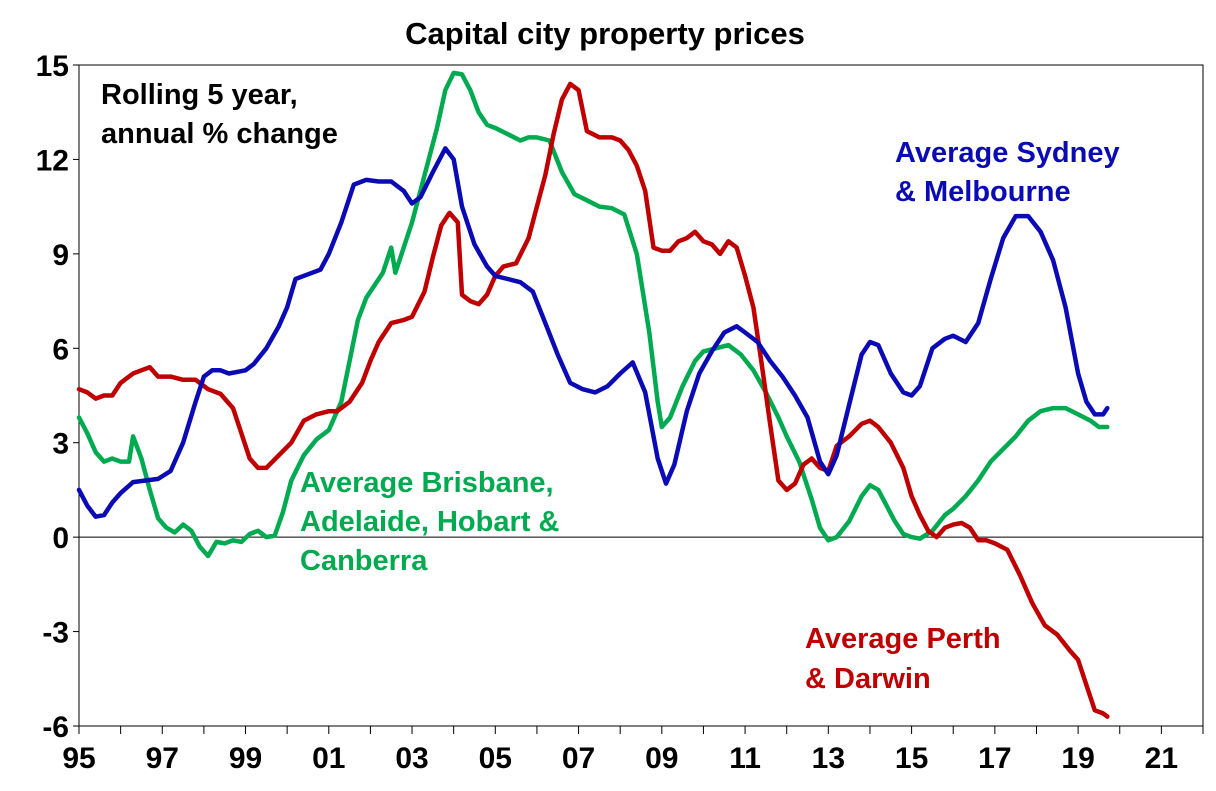 This screenshot has height=791, width=1216. I want to click on x-tick-label: 01, so click(328, 758).